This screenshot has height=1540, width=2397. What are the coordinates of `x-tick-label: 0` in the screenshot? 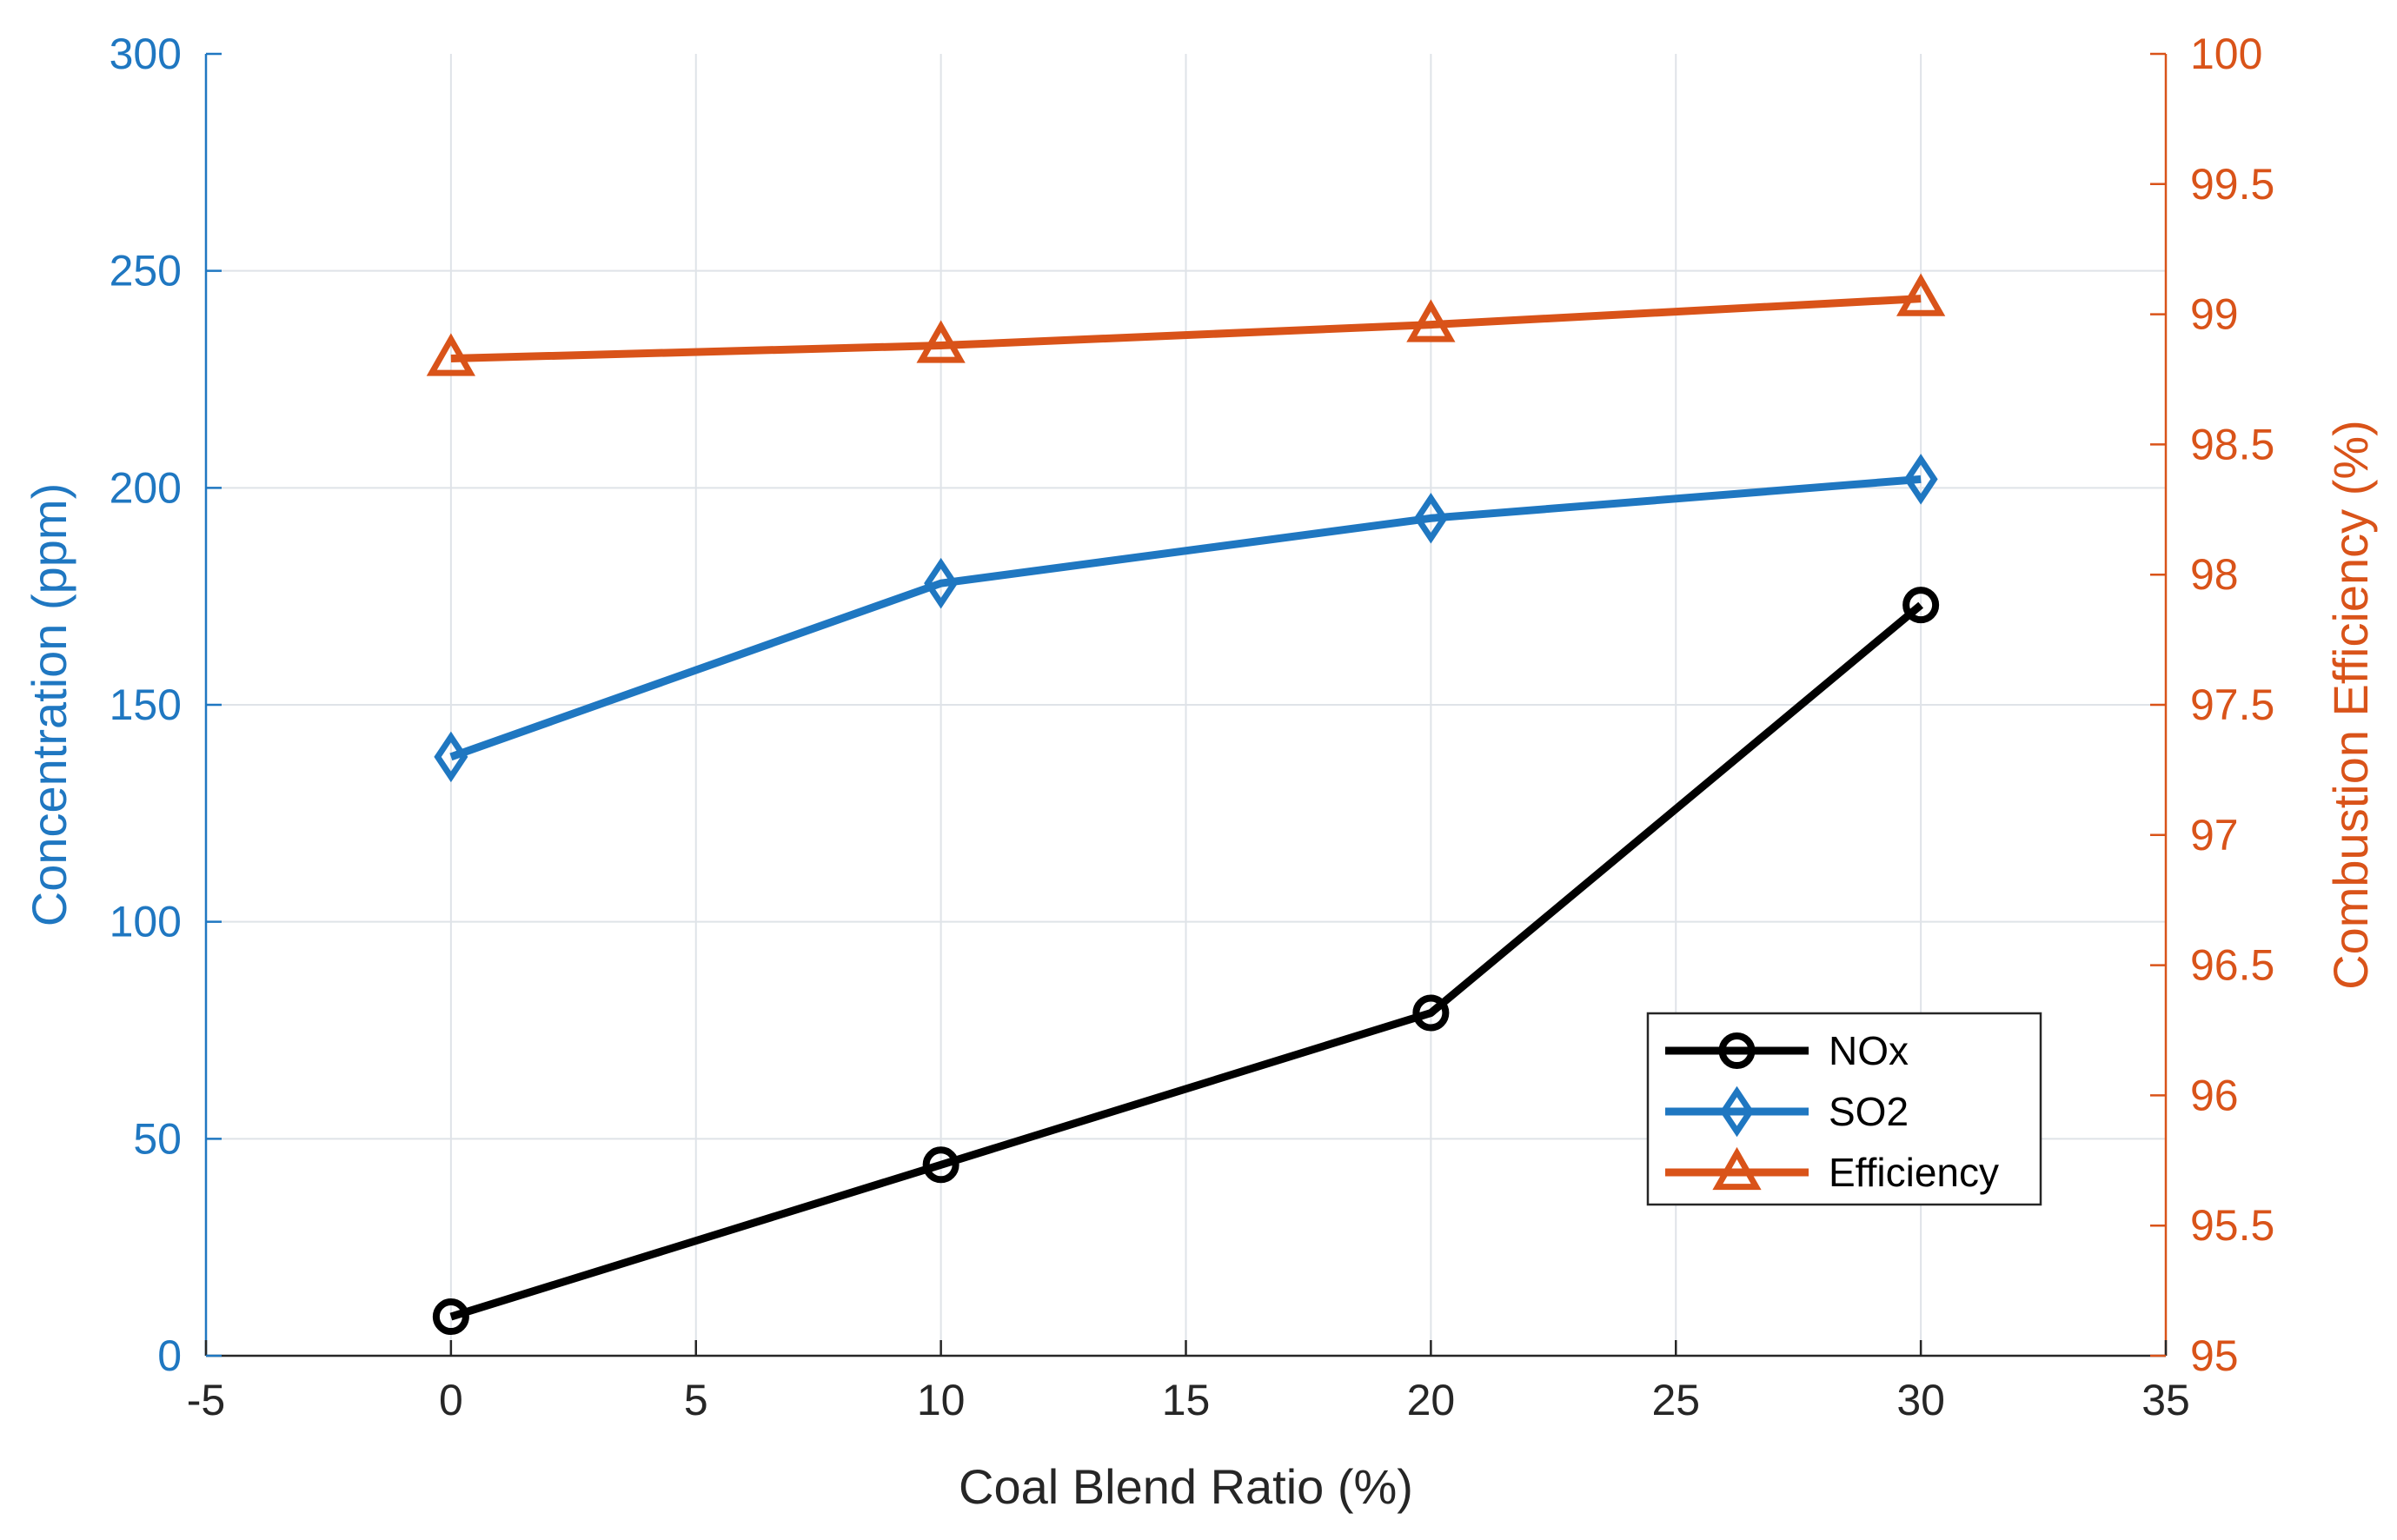 It's located at (451, 1400).